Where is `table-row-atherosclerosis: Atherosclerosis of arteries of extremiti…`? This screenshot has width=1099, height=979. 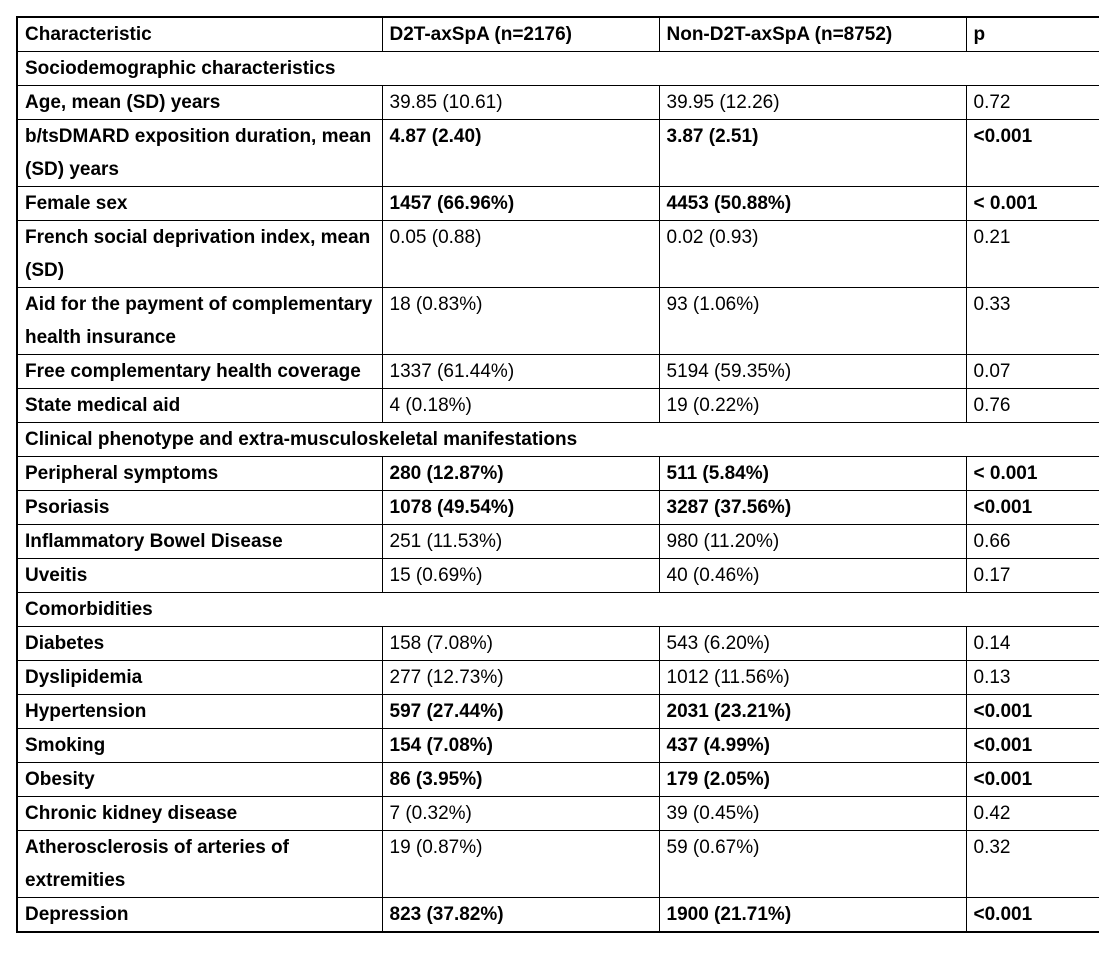
table-row-atherosclerosis: Atherosclerosis of arteries of extremiti… is located at coordinates (557, 864).